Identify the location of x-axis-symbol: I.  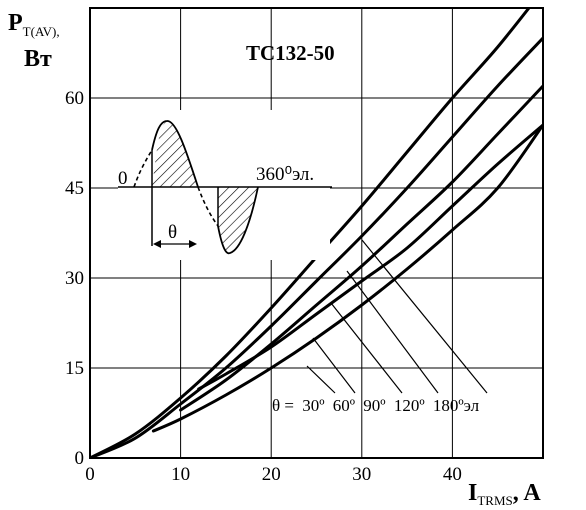
(472, 493).